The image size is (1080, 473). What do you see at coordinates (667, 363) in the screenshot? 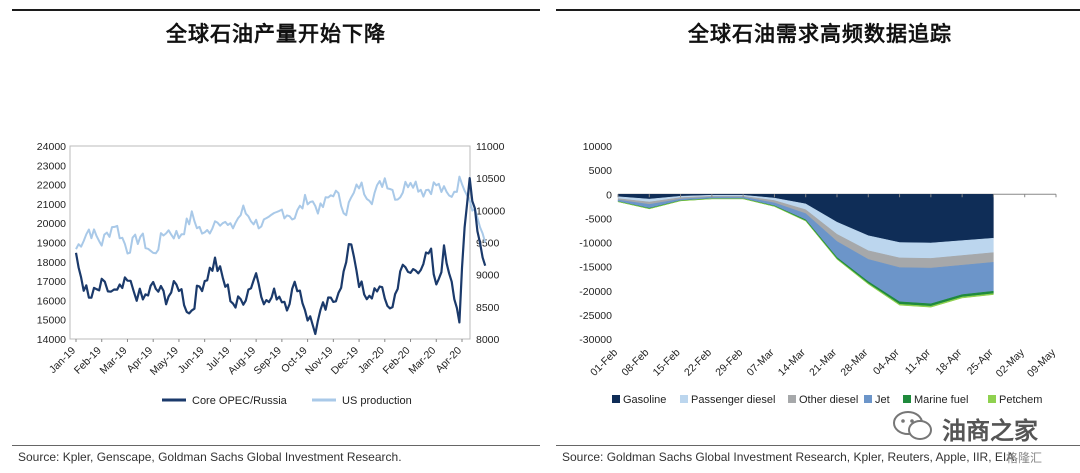
I see `x-tick-label: 15-Feb` at bounding box center [667, 363].